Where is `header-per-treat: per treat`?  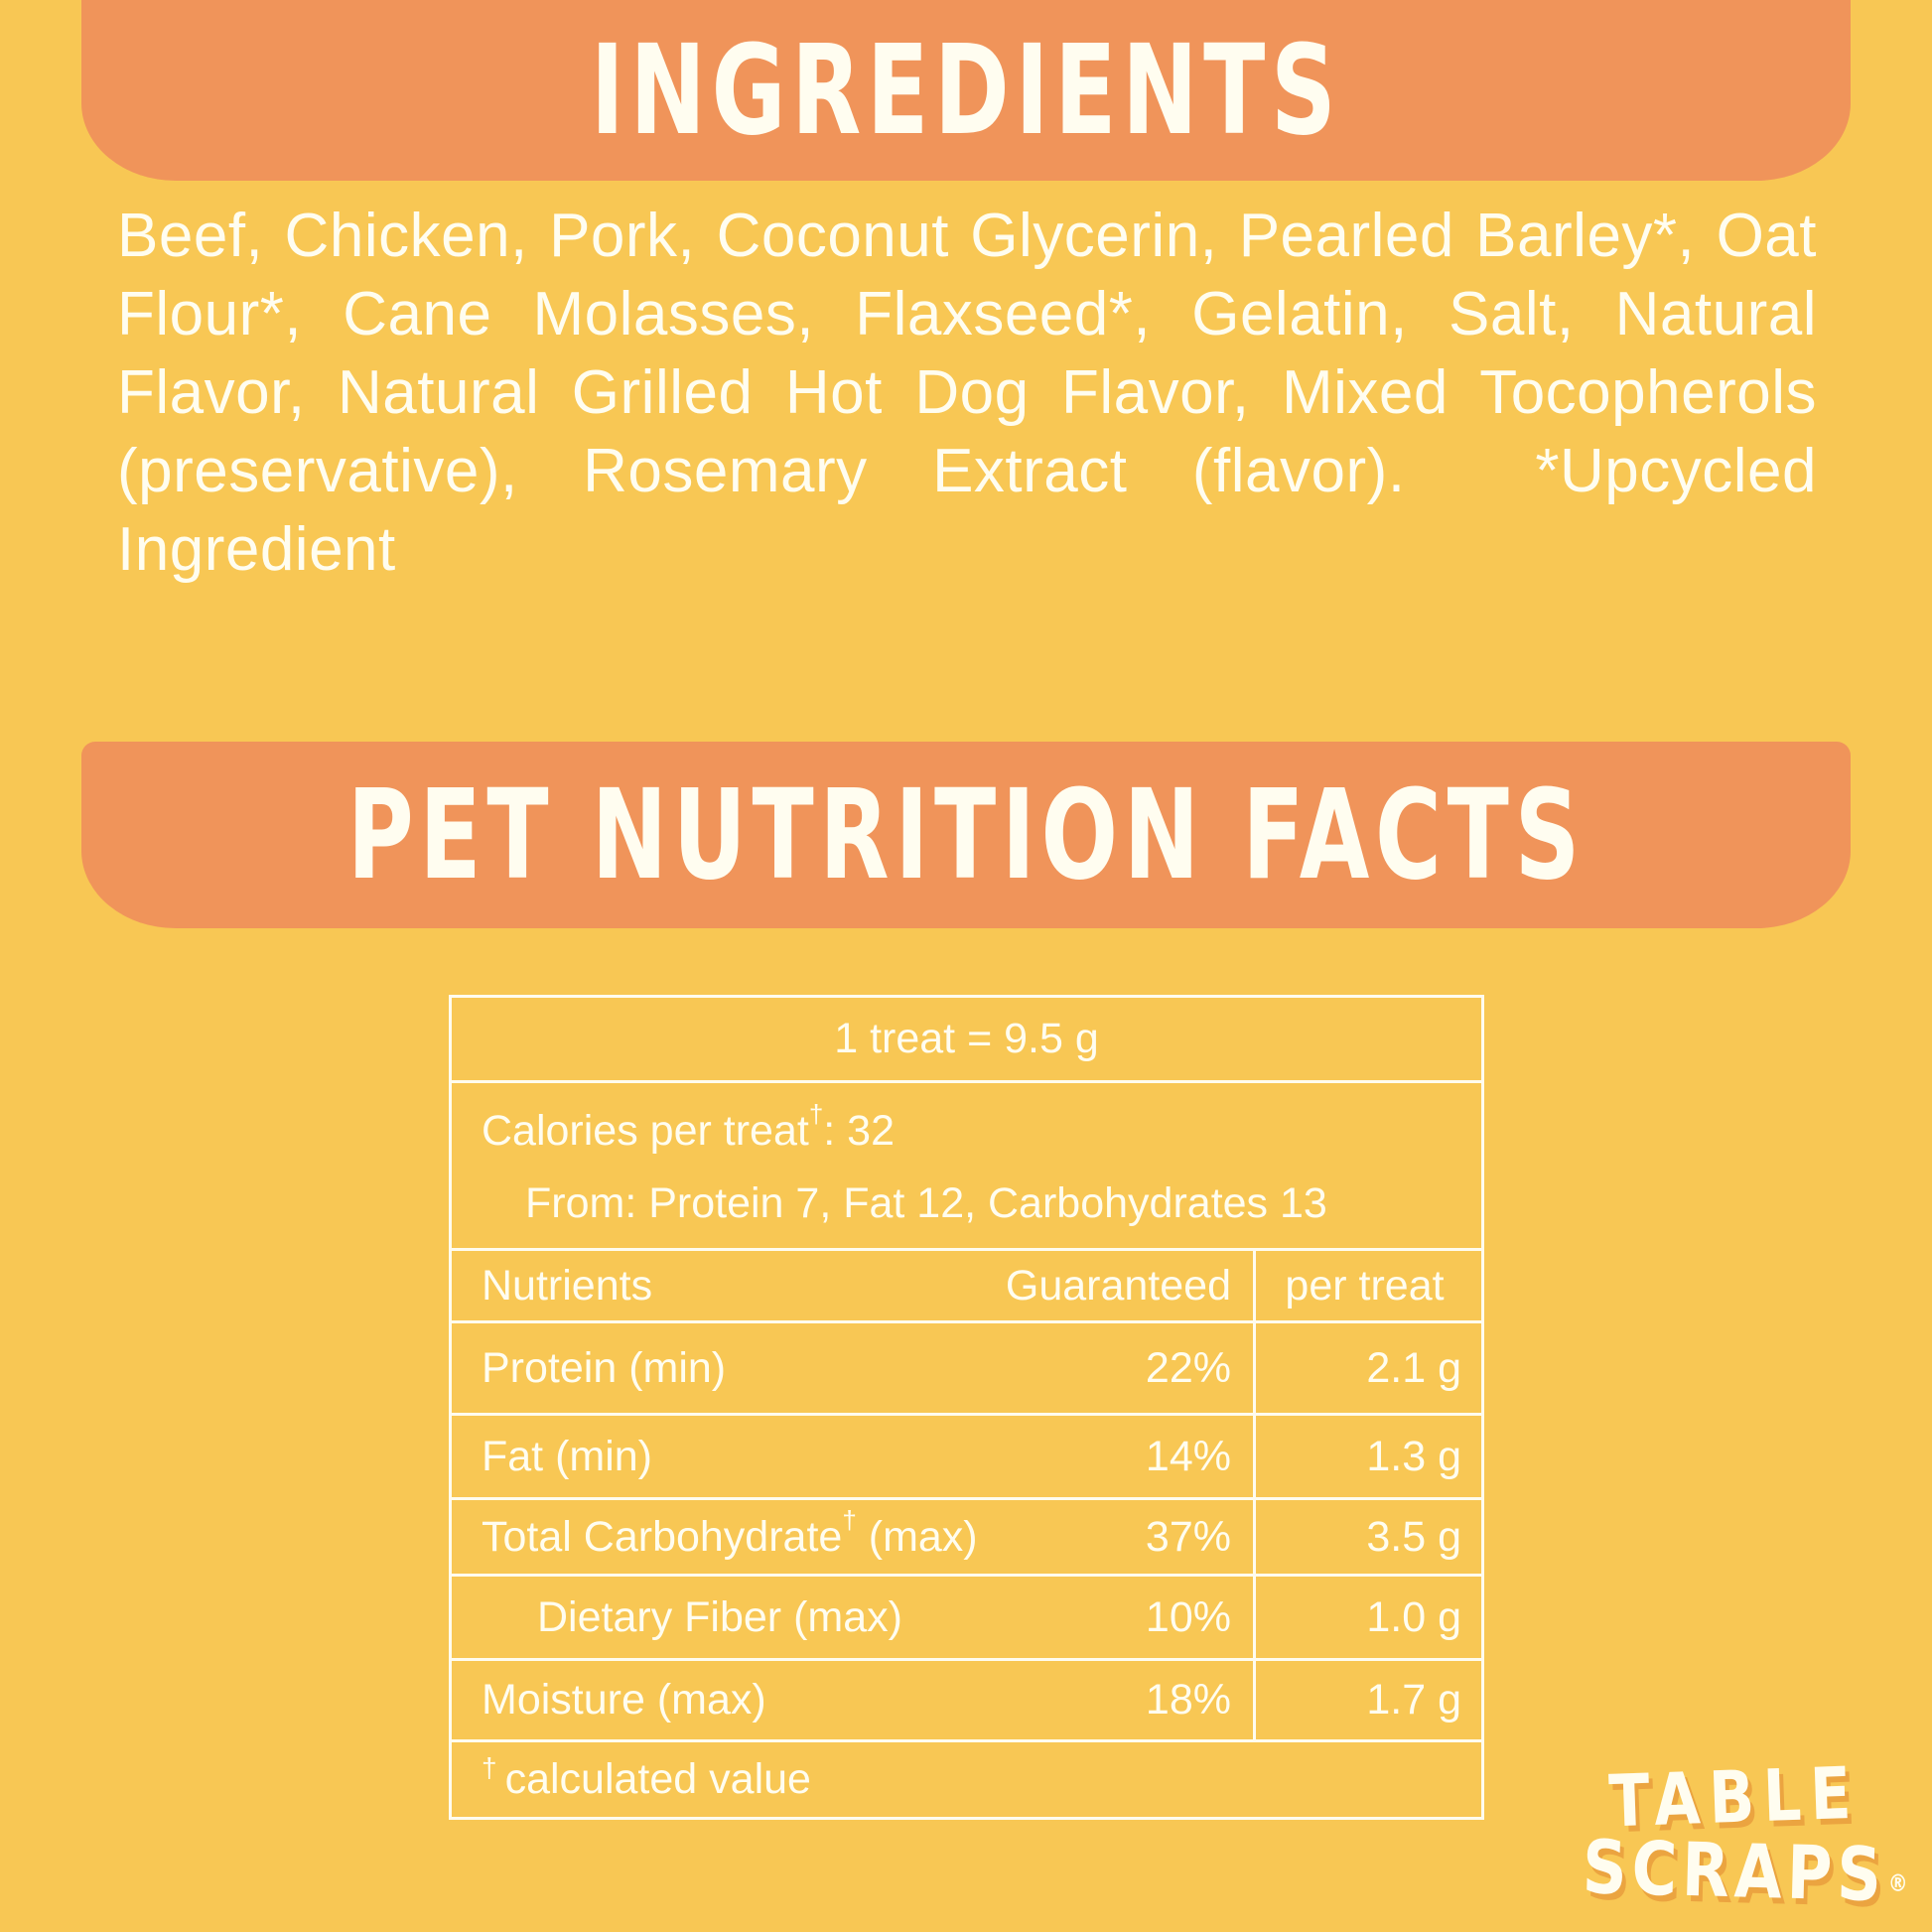 header-per-treat: per treat is located at coordinates (1367, 1286).